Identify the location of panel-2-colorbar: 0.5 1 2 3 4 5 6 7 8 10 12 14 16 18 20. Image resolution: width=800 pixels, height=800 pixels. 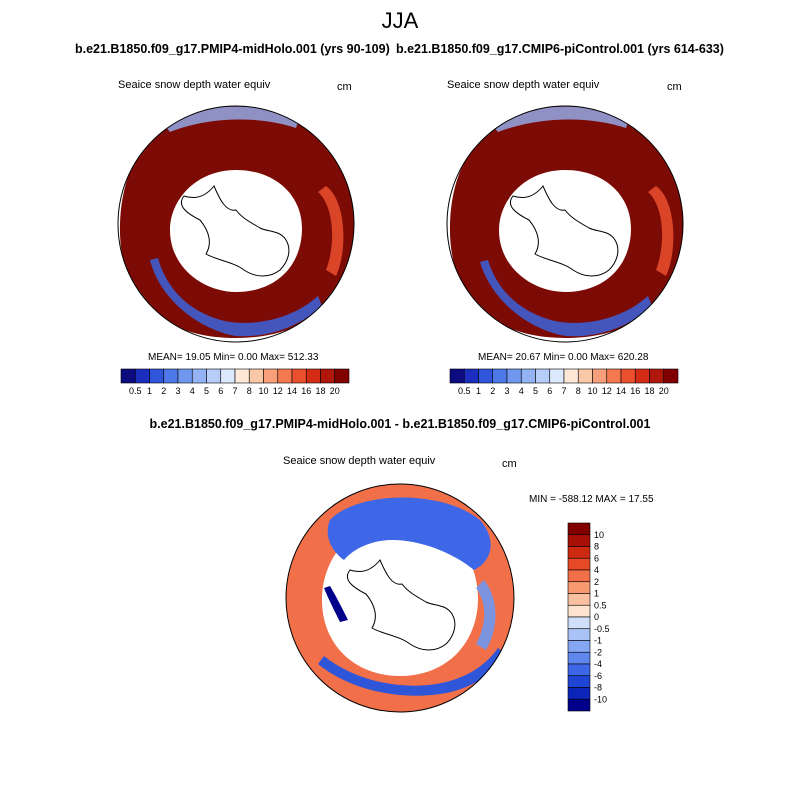
(564, 382).